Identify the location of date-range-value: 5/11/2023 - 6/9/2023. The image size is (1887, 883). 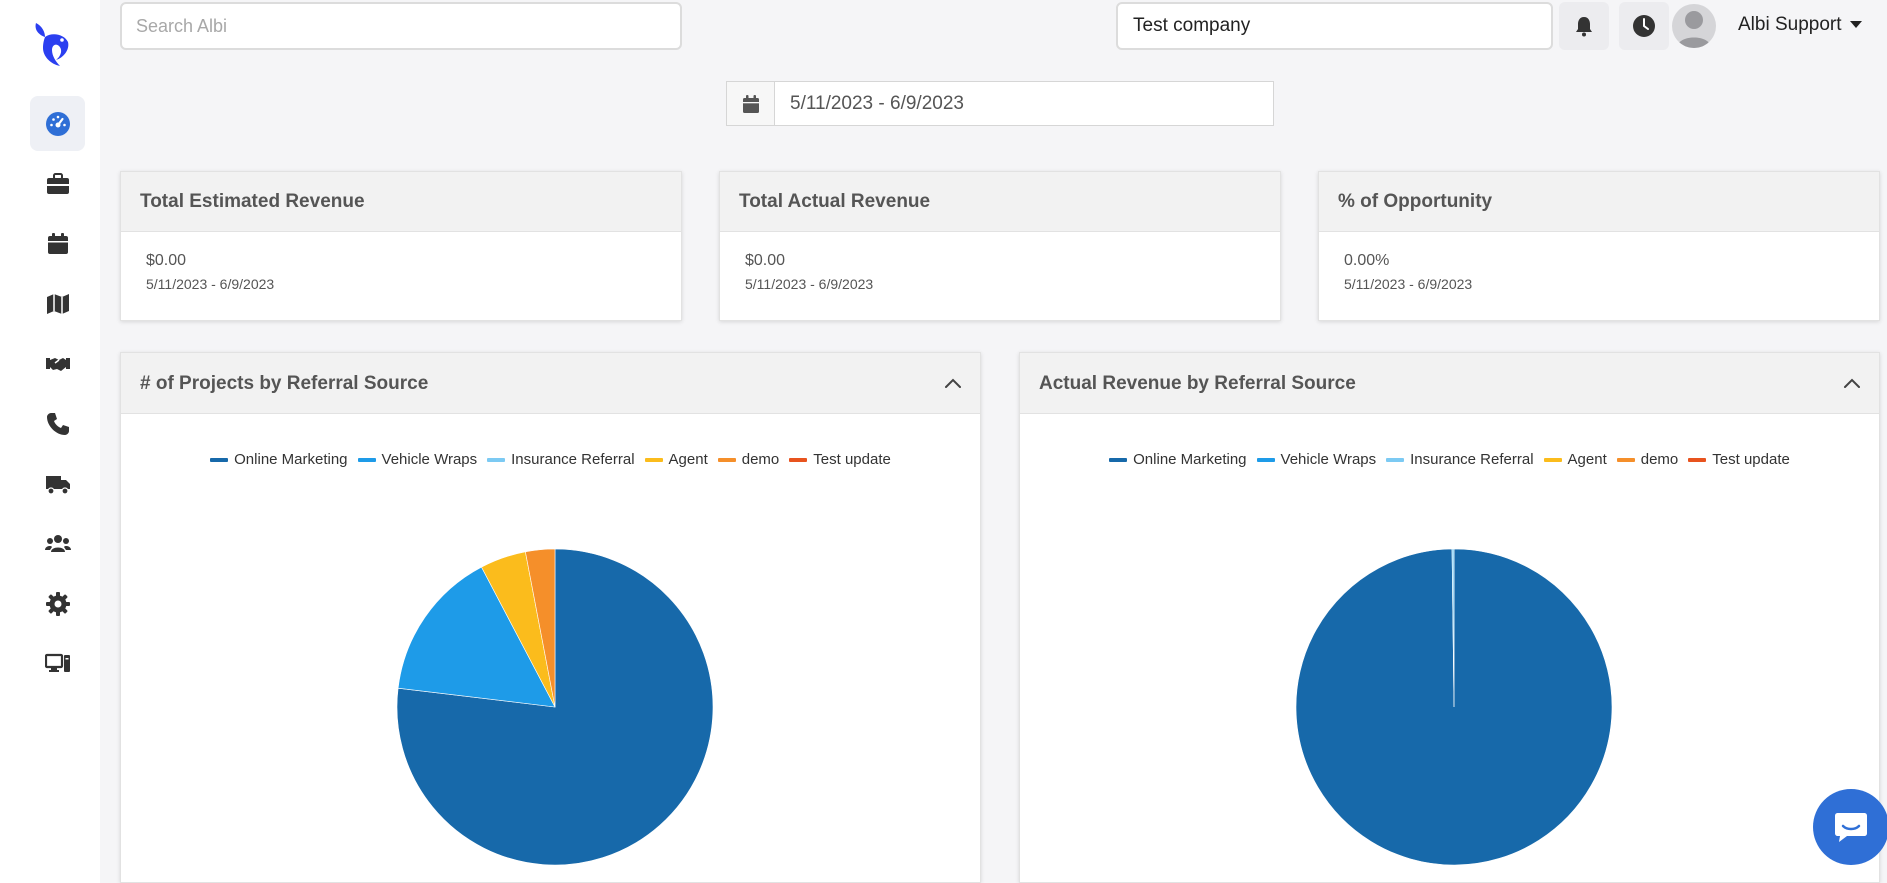
(877, 103).